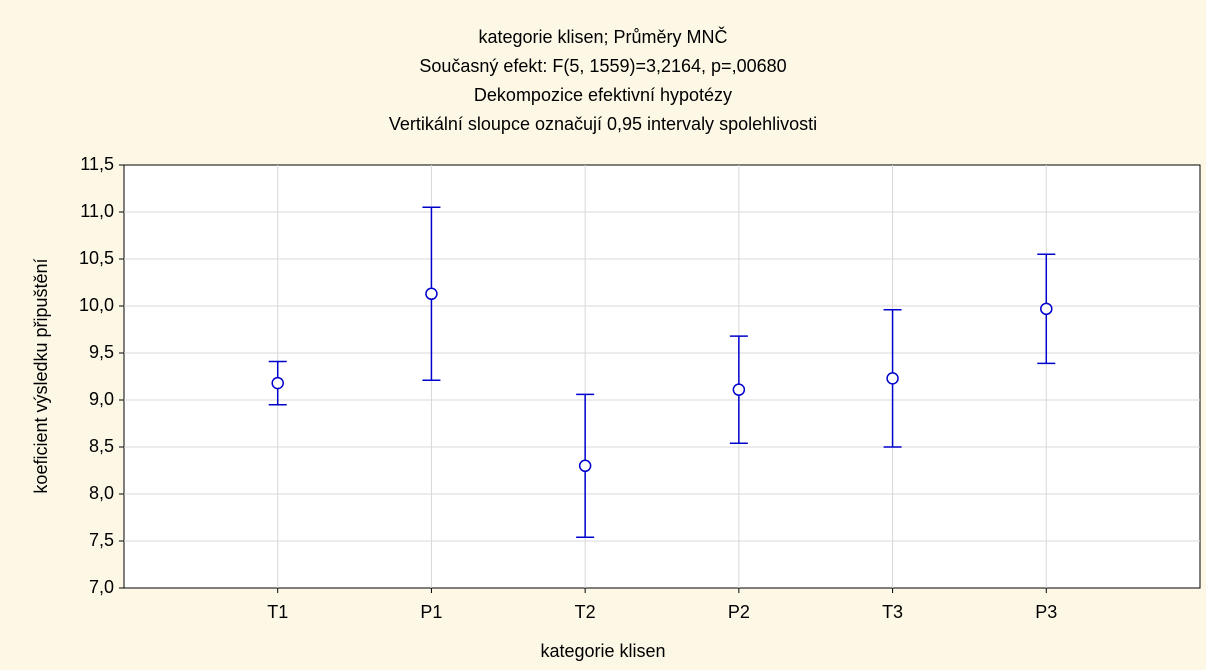 This screenshot has height=670, width=1206. What do you see at coordinates (1046, 612) in the screenshot?
I see `x-tick-label: P3` at bounding box center [1046, 612].